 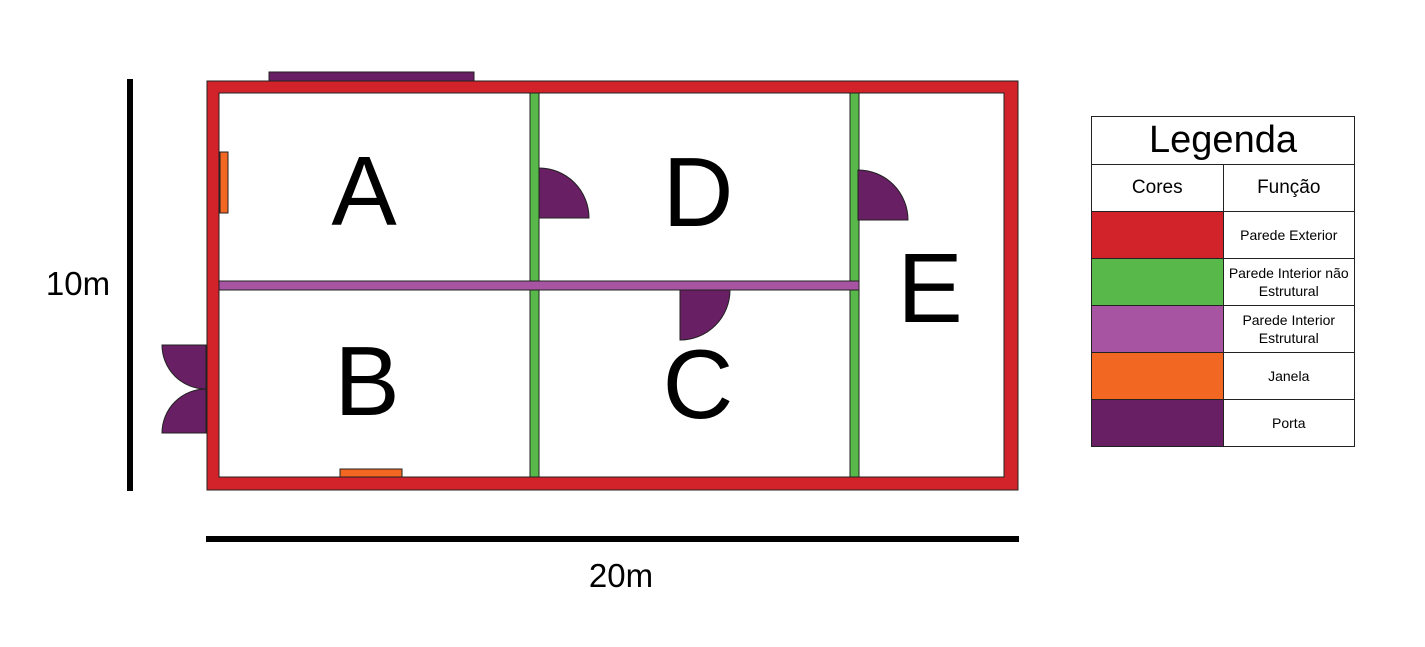 I want to click on room-label-e: E, so click(x=929, y=288).